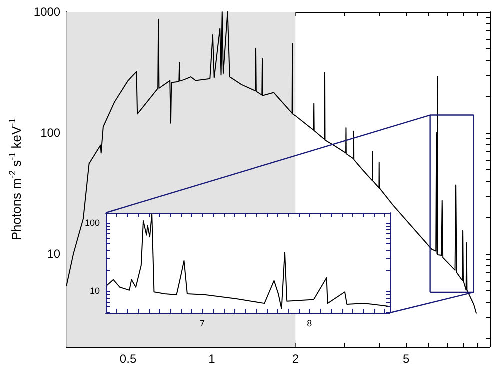 This screenshot has height=375, width=500. What do you see at coordinates (202, 323) in the screenshot?
I see `x-tick-label: 7` at bounding box center [202, 323].